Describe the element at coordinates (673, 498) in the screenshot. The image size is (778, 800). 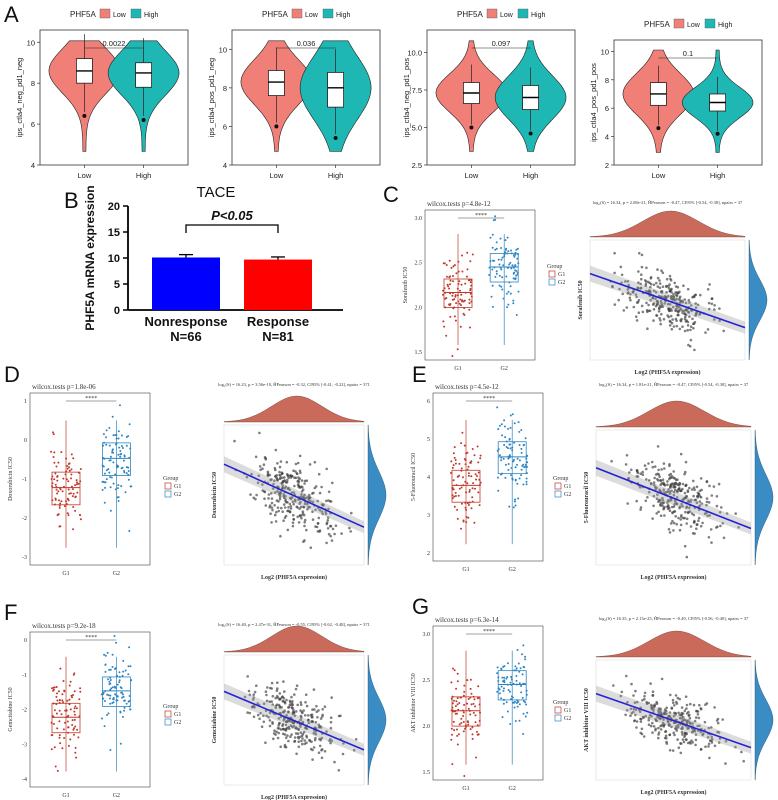
I see `regression-line` at that location.